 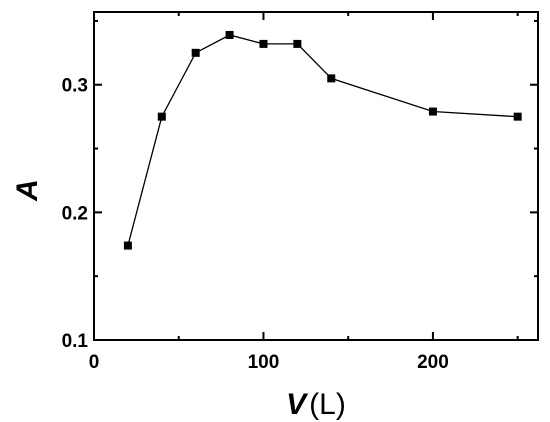 I want to click on y-tick-label: 0.1, so click(x=75, y=341).